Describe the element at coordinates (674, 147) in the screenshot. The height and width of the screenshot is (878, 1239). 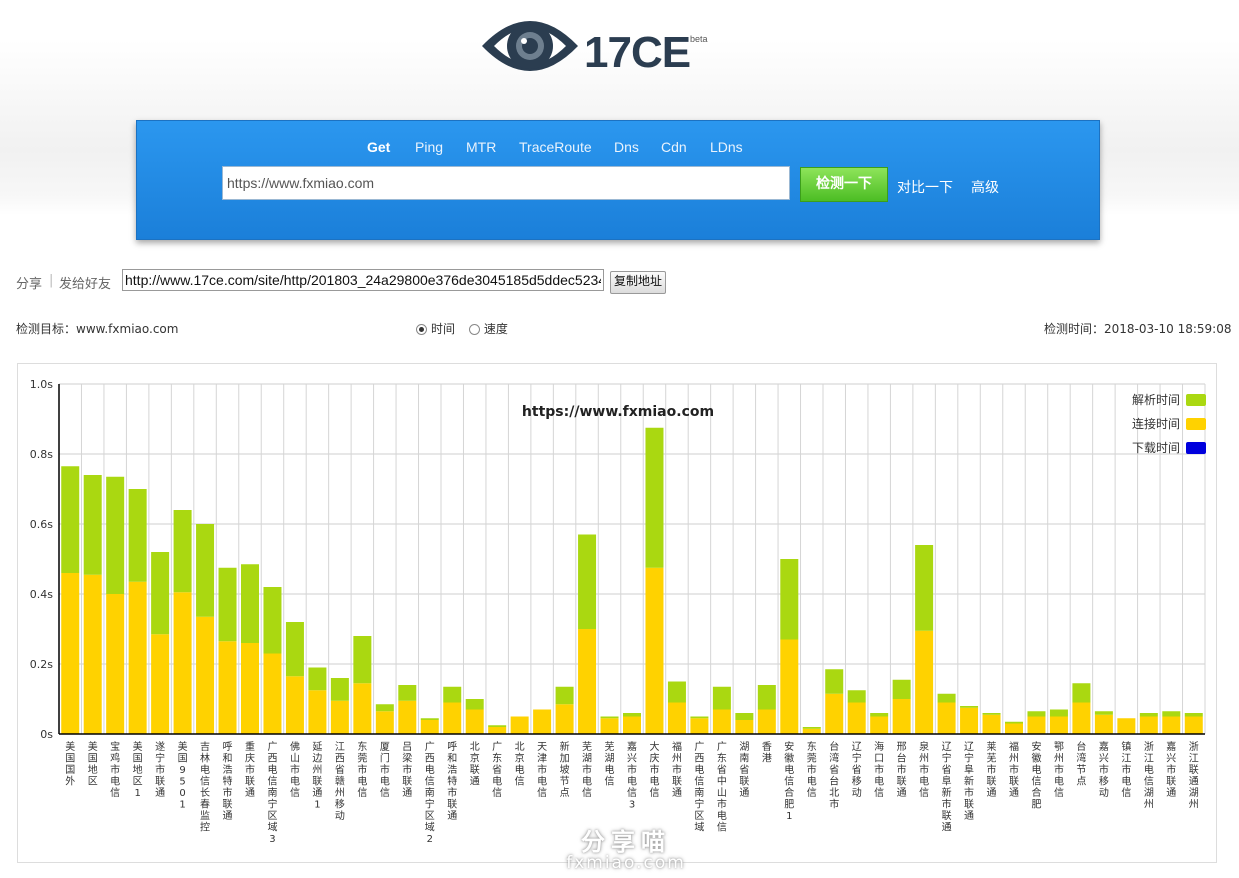
I see `tab-cdn: Cdn` at that location.